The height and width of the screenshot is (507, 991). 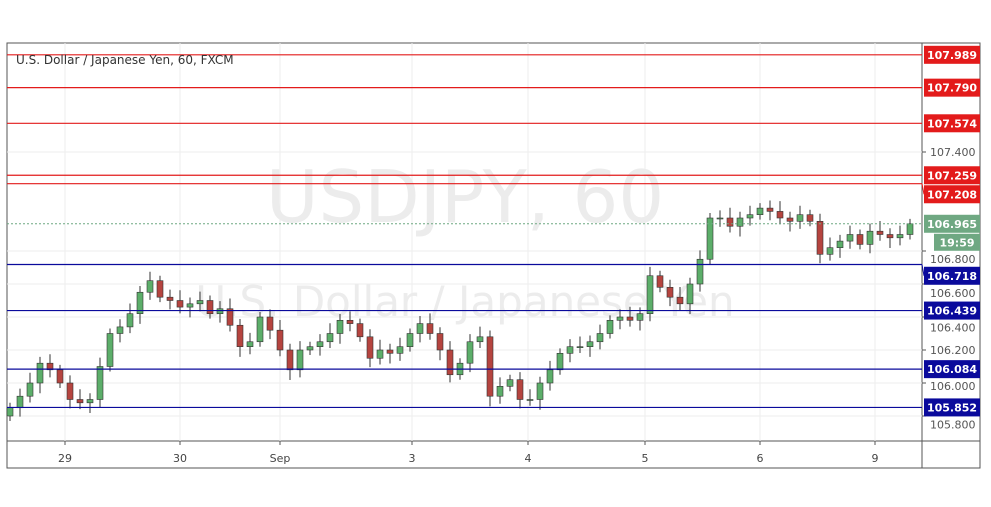 What do you see at coordinates (125, 60) in the screenshot?
I see `chart-title: U.S. Dollar / Japanese Yen, 60, FXCM` at bounding box center [125, 60].